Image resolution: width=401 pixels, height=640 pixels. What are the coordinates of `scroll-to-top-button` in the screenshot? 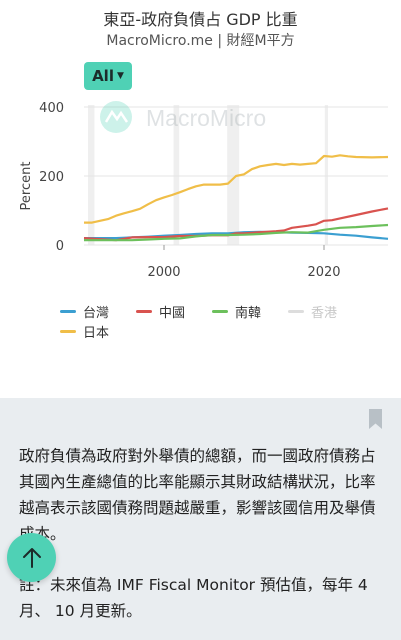 It's located at (31, 557).